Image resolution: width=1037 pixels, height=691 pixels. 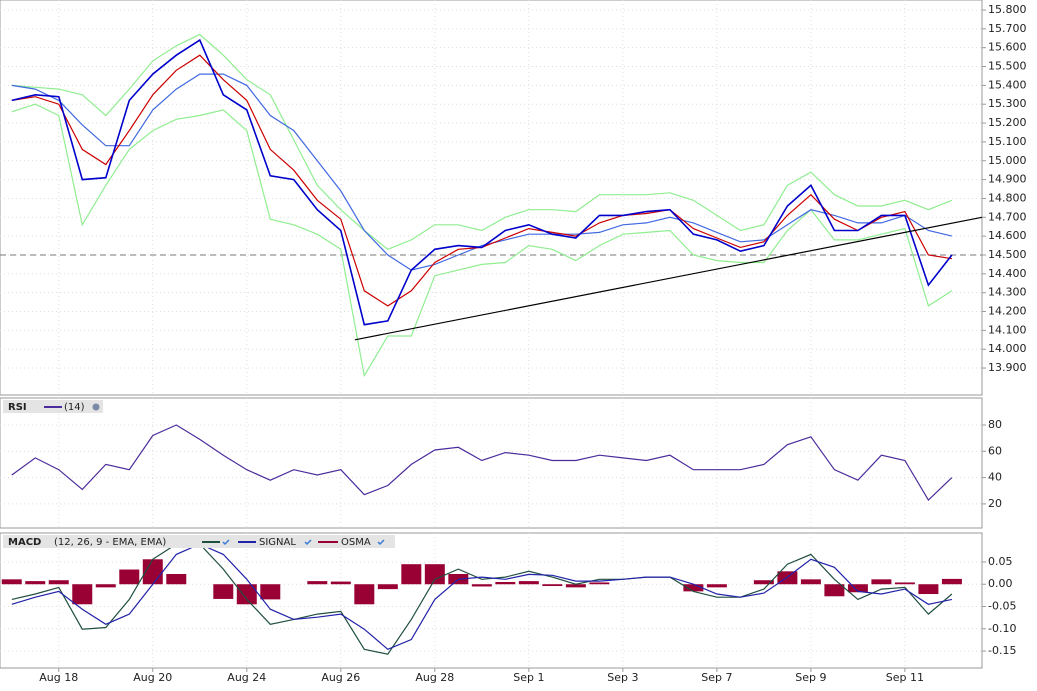 What do you see at coordinates (1002, 606) in the screenshot?
I see `y-tick-label: -0.05` at bounding box center [1002, 606].